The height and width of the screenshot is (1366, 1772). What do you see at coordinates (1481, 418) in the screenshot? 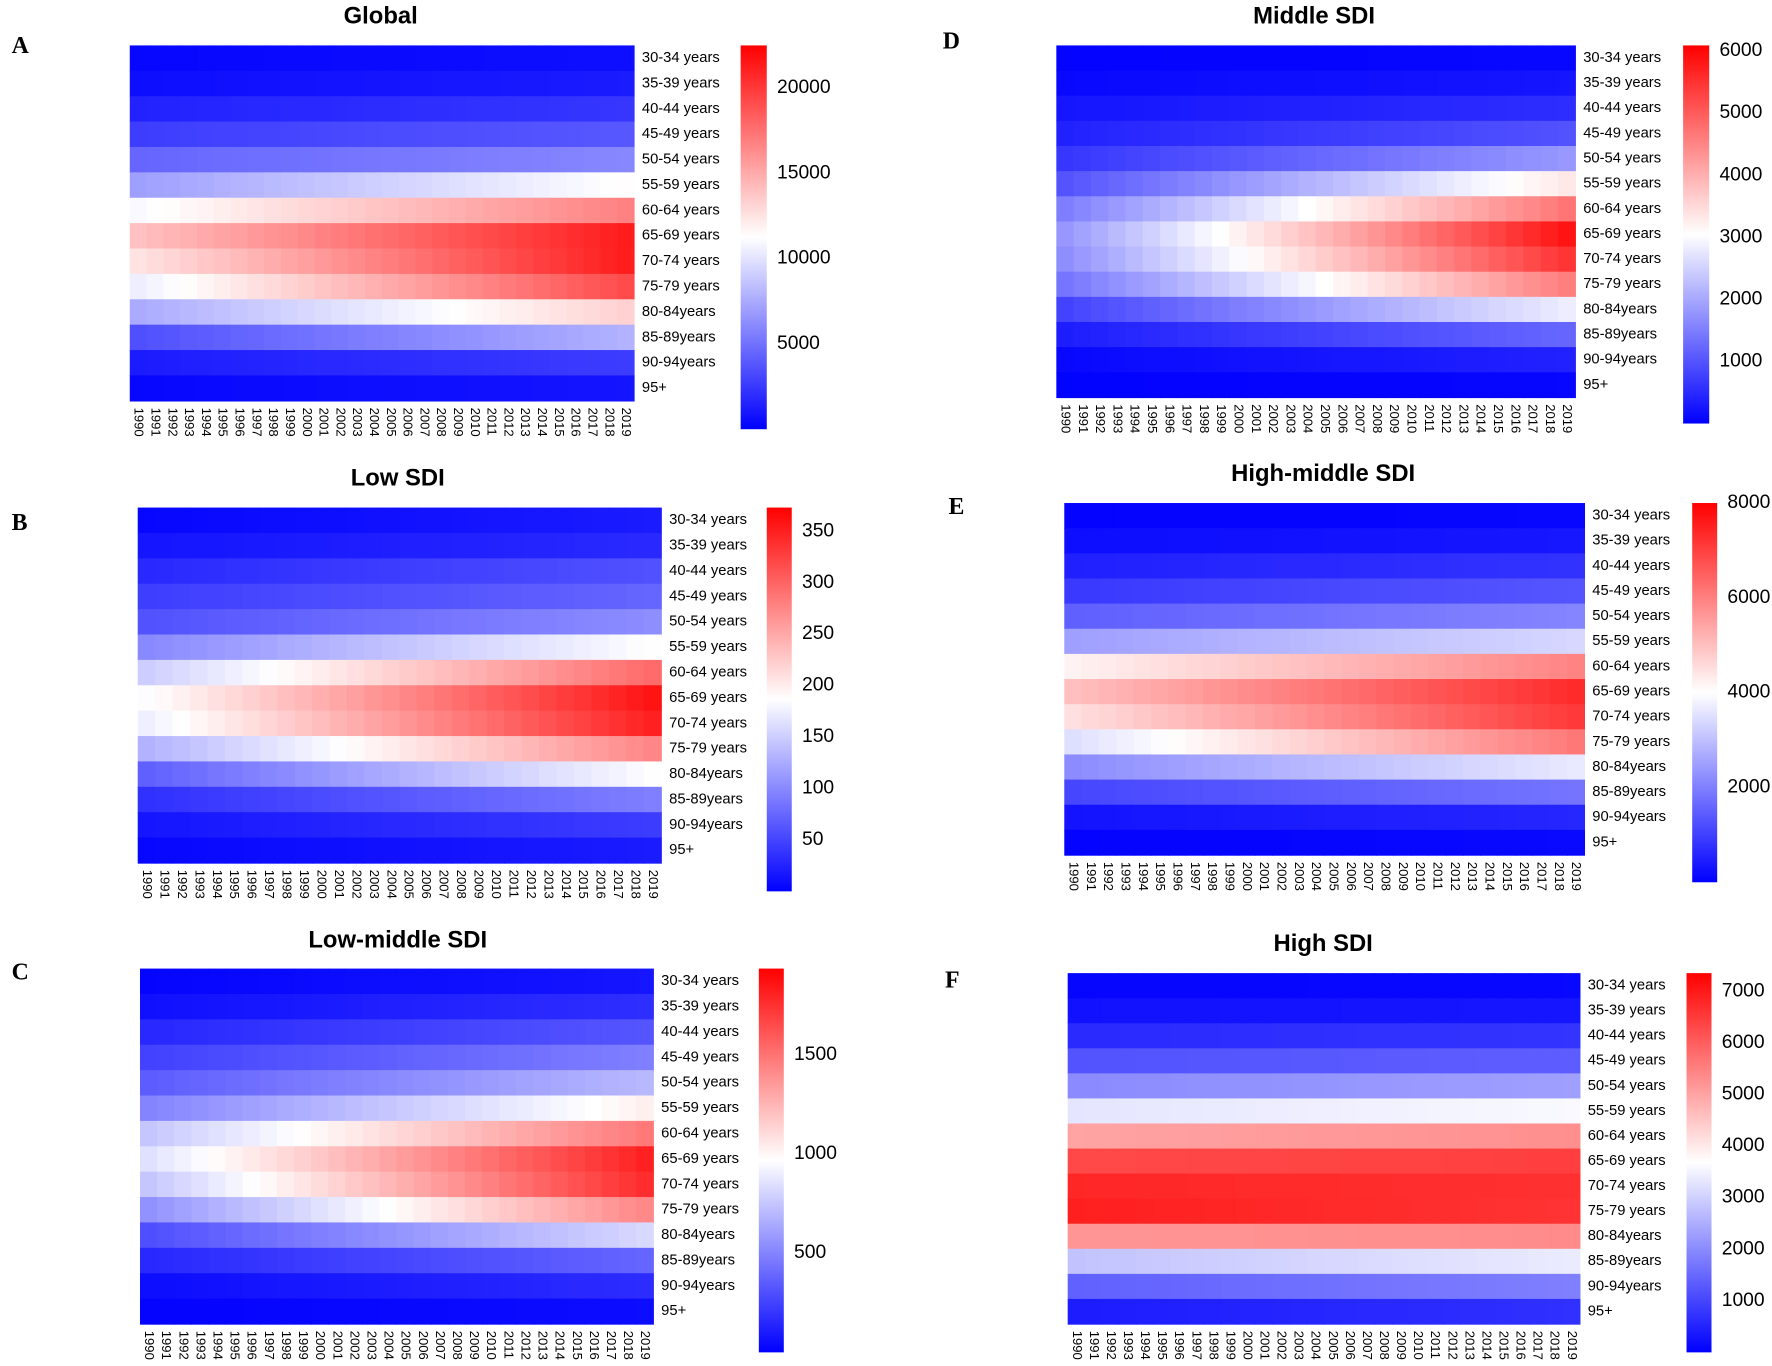
I see `year-label: 2014` at bounding box center [1481, 418].